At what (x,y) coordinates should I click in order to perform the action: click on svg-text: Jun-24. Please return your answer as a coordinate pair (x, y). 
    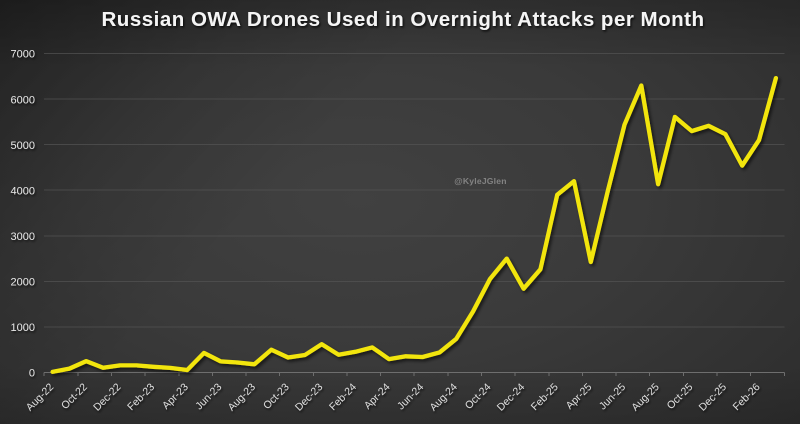
    Looking at the image, I should click on (410, 396).